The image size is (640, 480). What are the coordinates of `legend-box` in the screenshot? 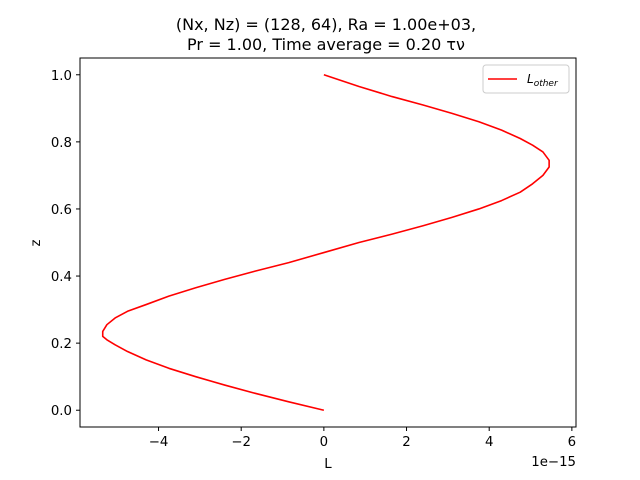 It's located at (526, 79).